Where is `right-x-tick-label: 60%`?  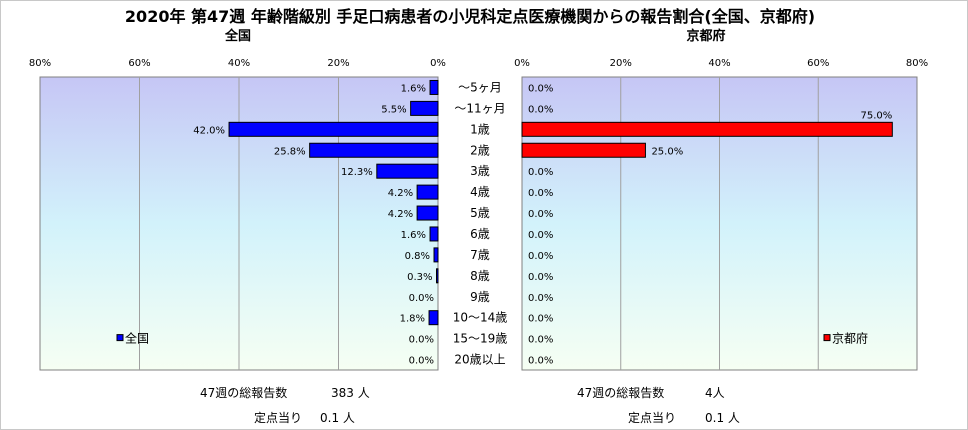 right-x-tick-label: 60% is located at coordinates (818, 63).